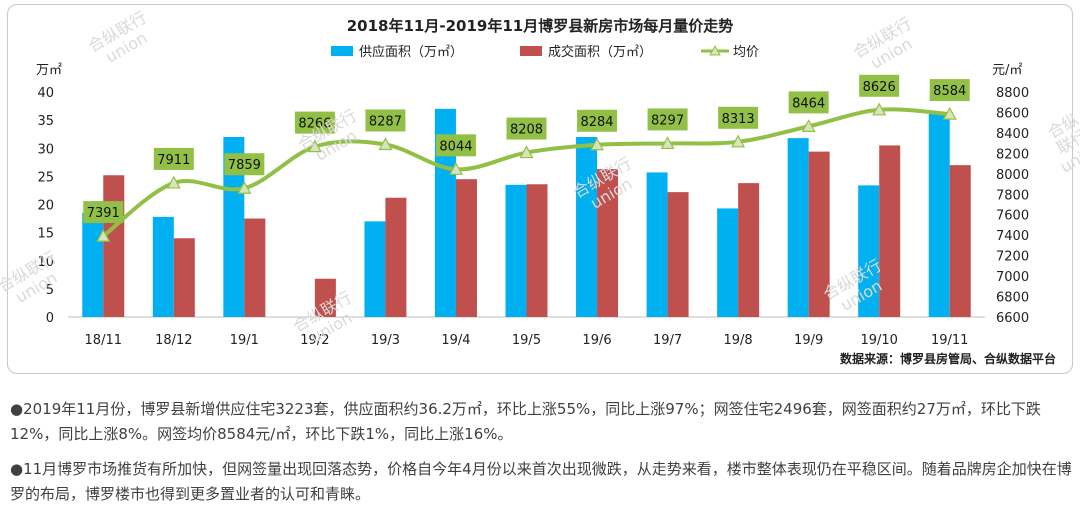 The height and width of the screenshot is (523, 1080). I want to click on price-label: 8208, so click(526, 130).